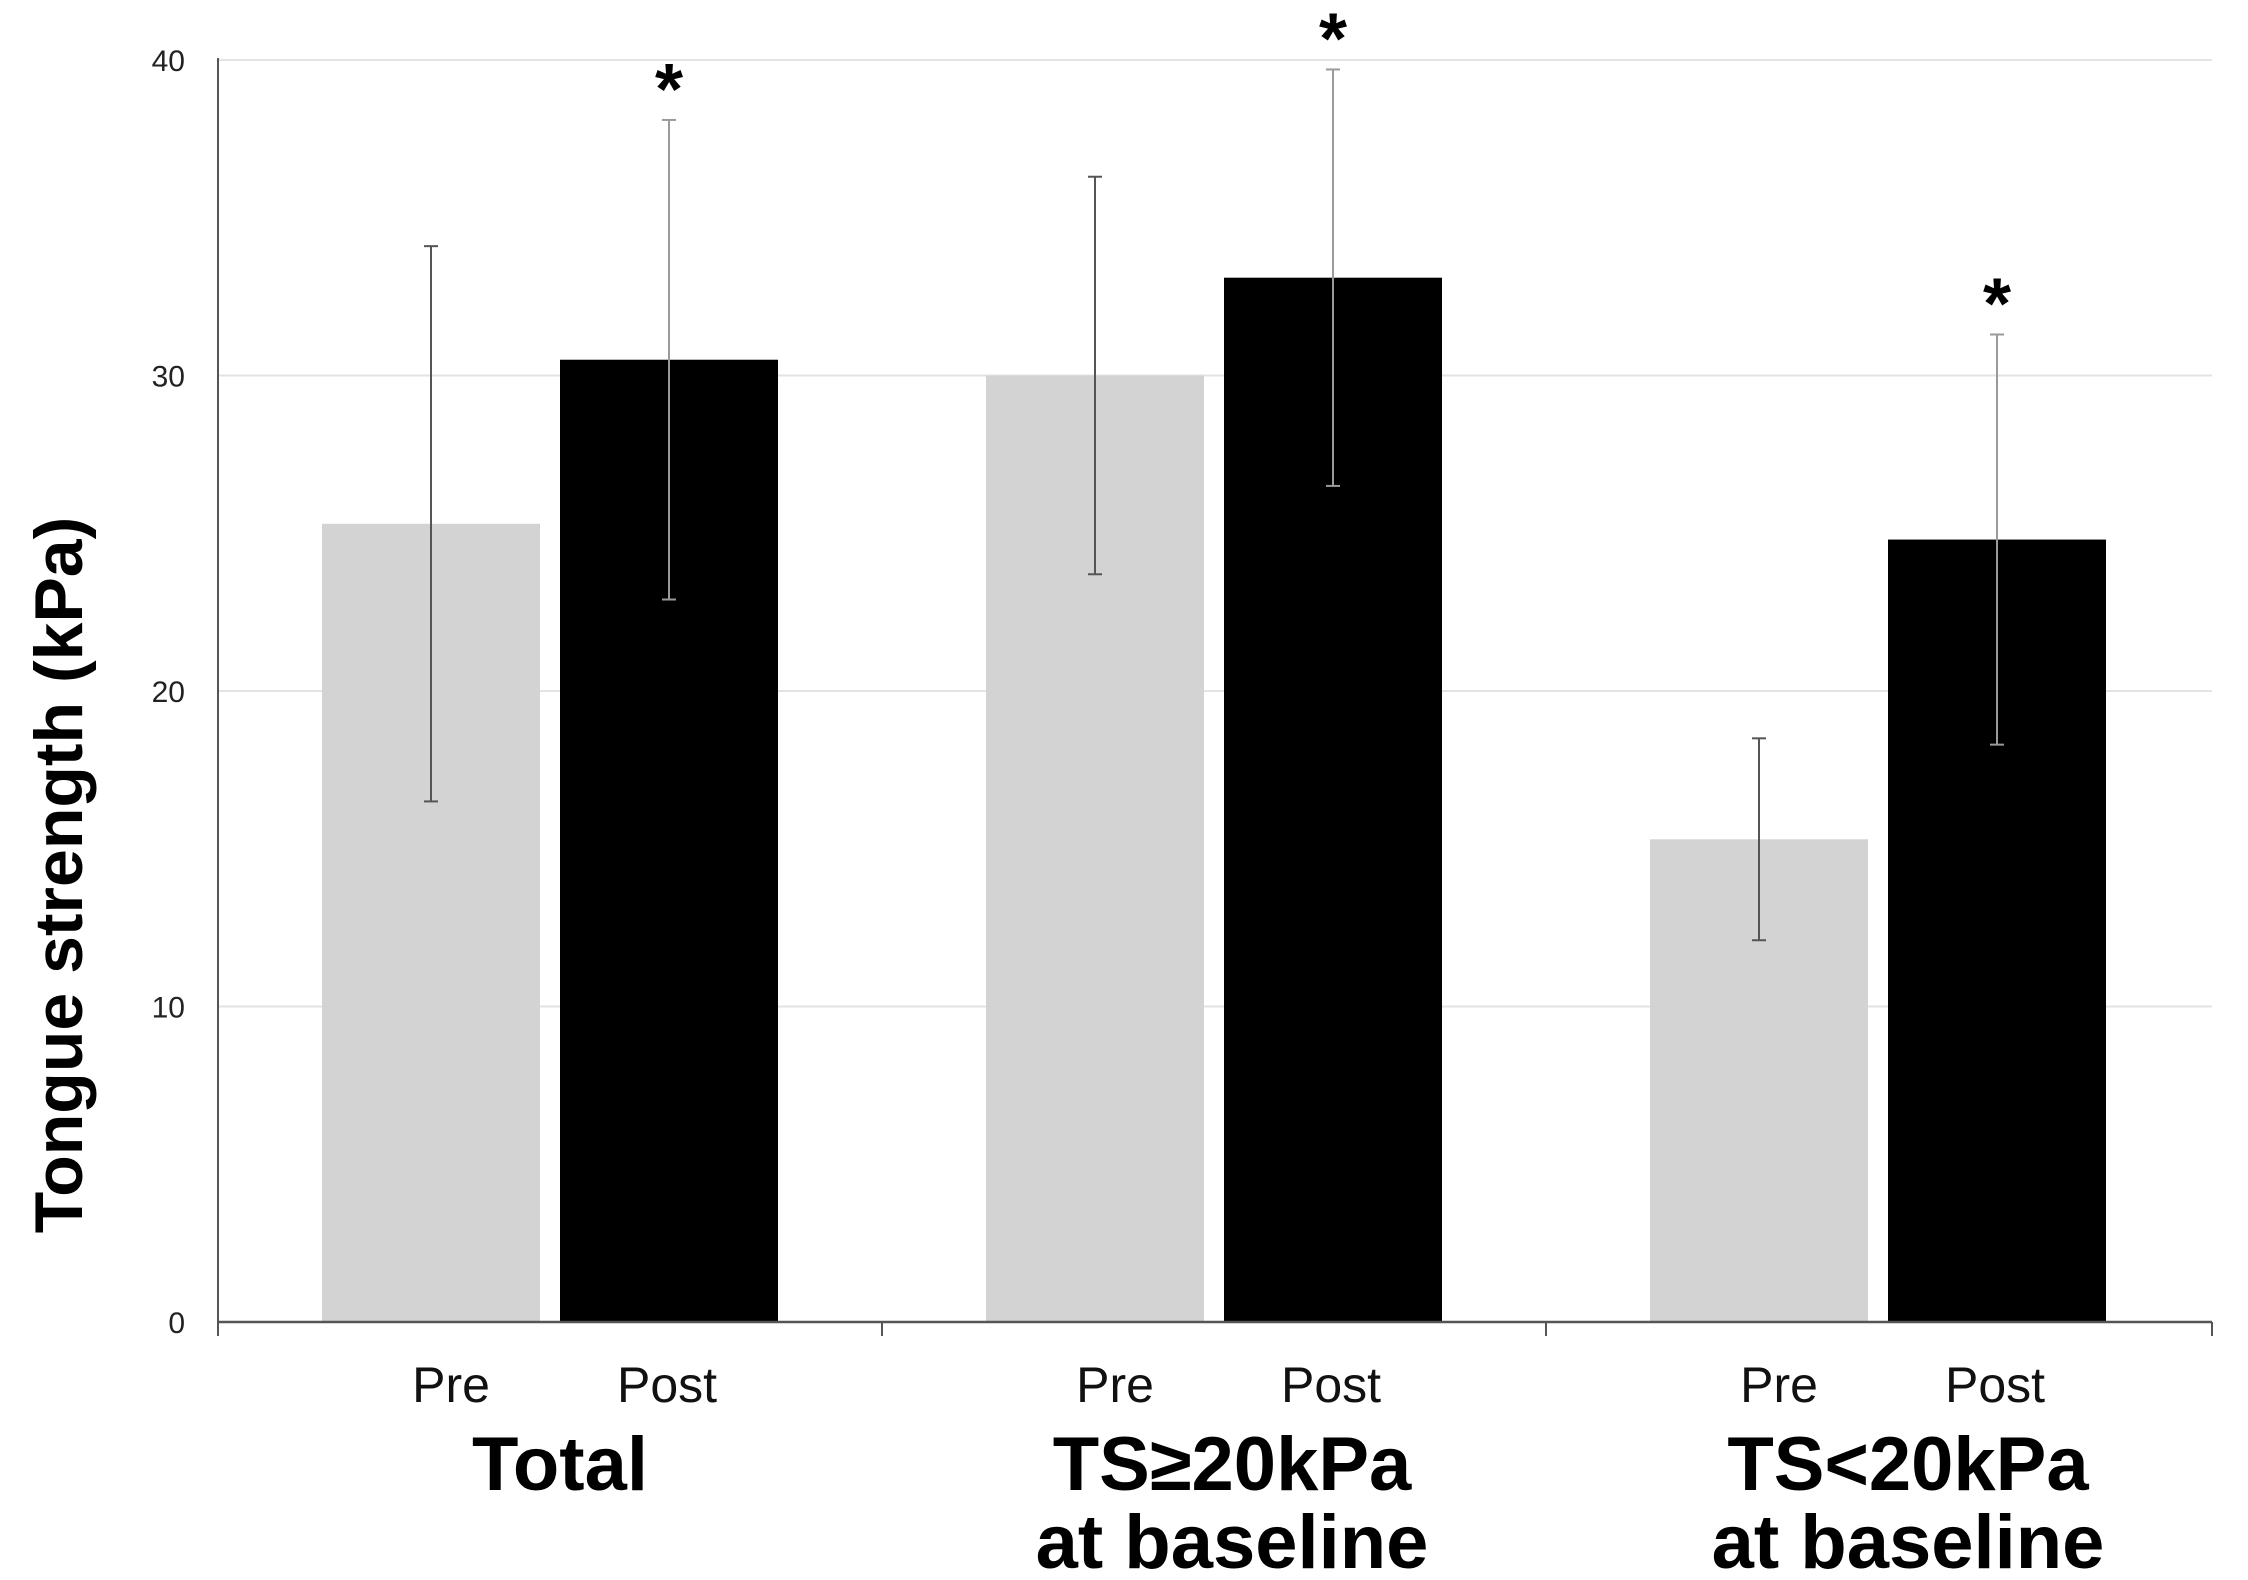 The width and height of the screenshot is (2248, 1580). I want to click on x-label-g1-pre: Pre, so click(451, 1385).